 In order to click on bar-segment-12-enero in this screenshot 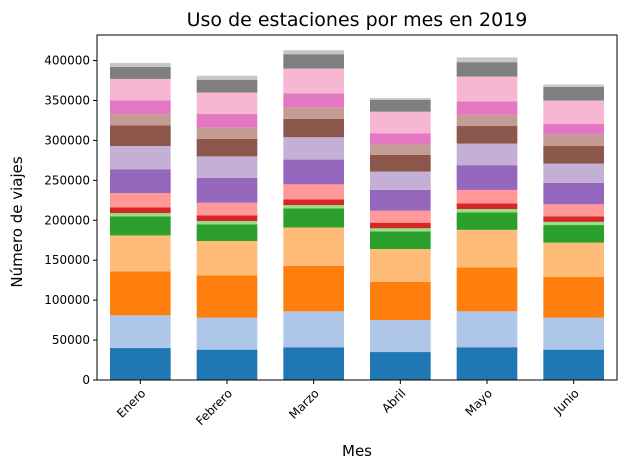, I will do `click(140, 120)`.